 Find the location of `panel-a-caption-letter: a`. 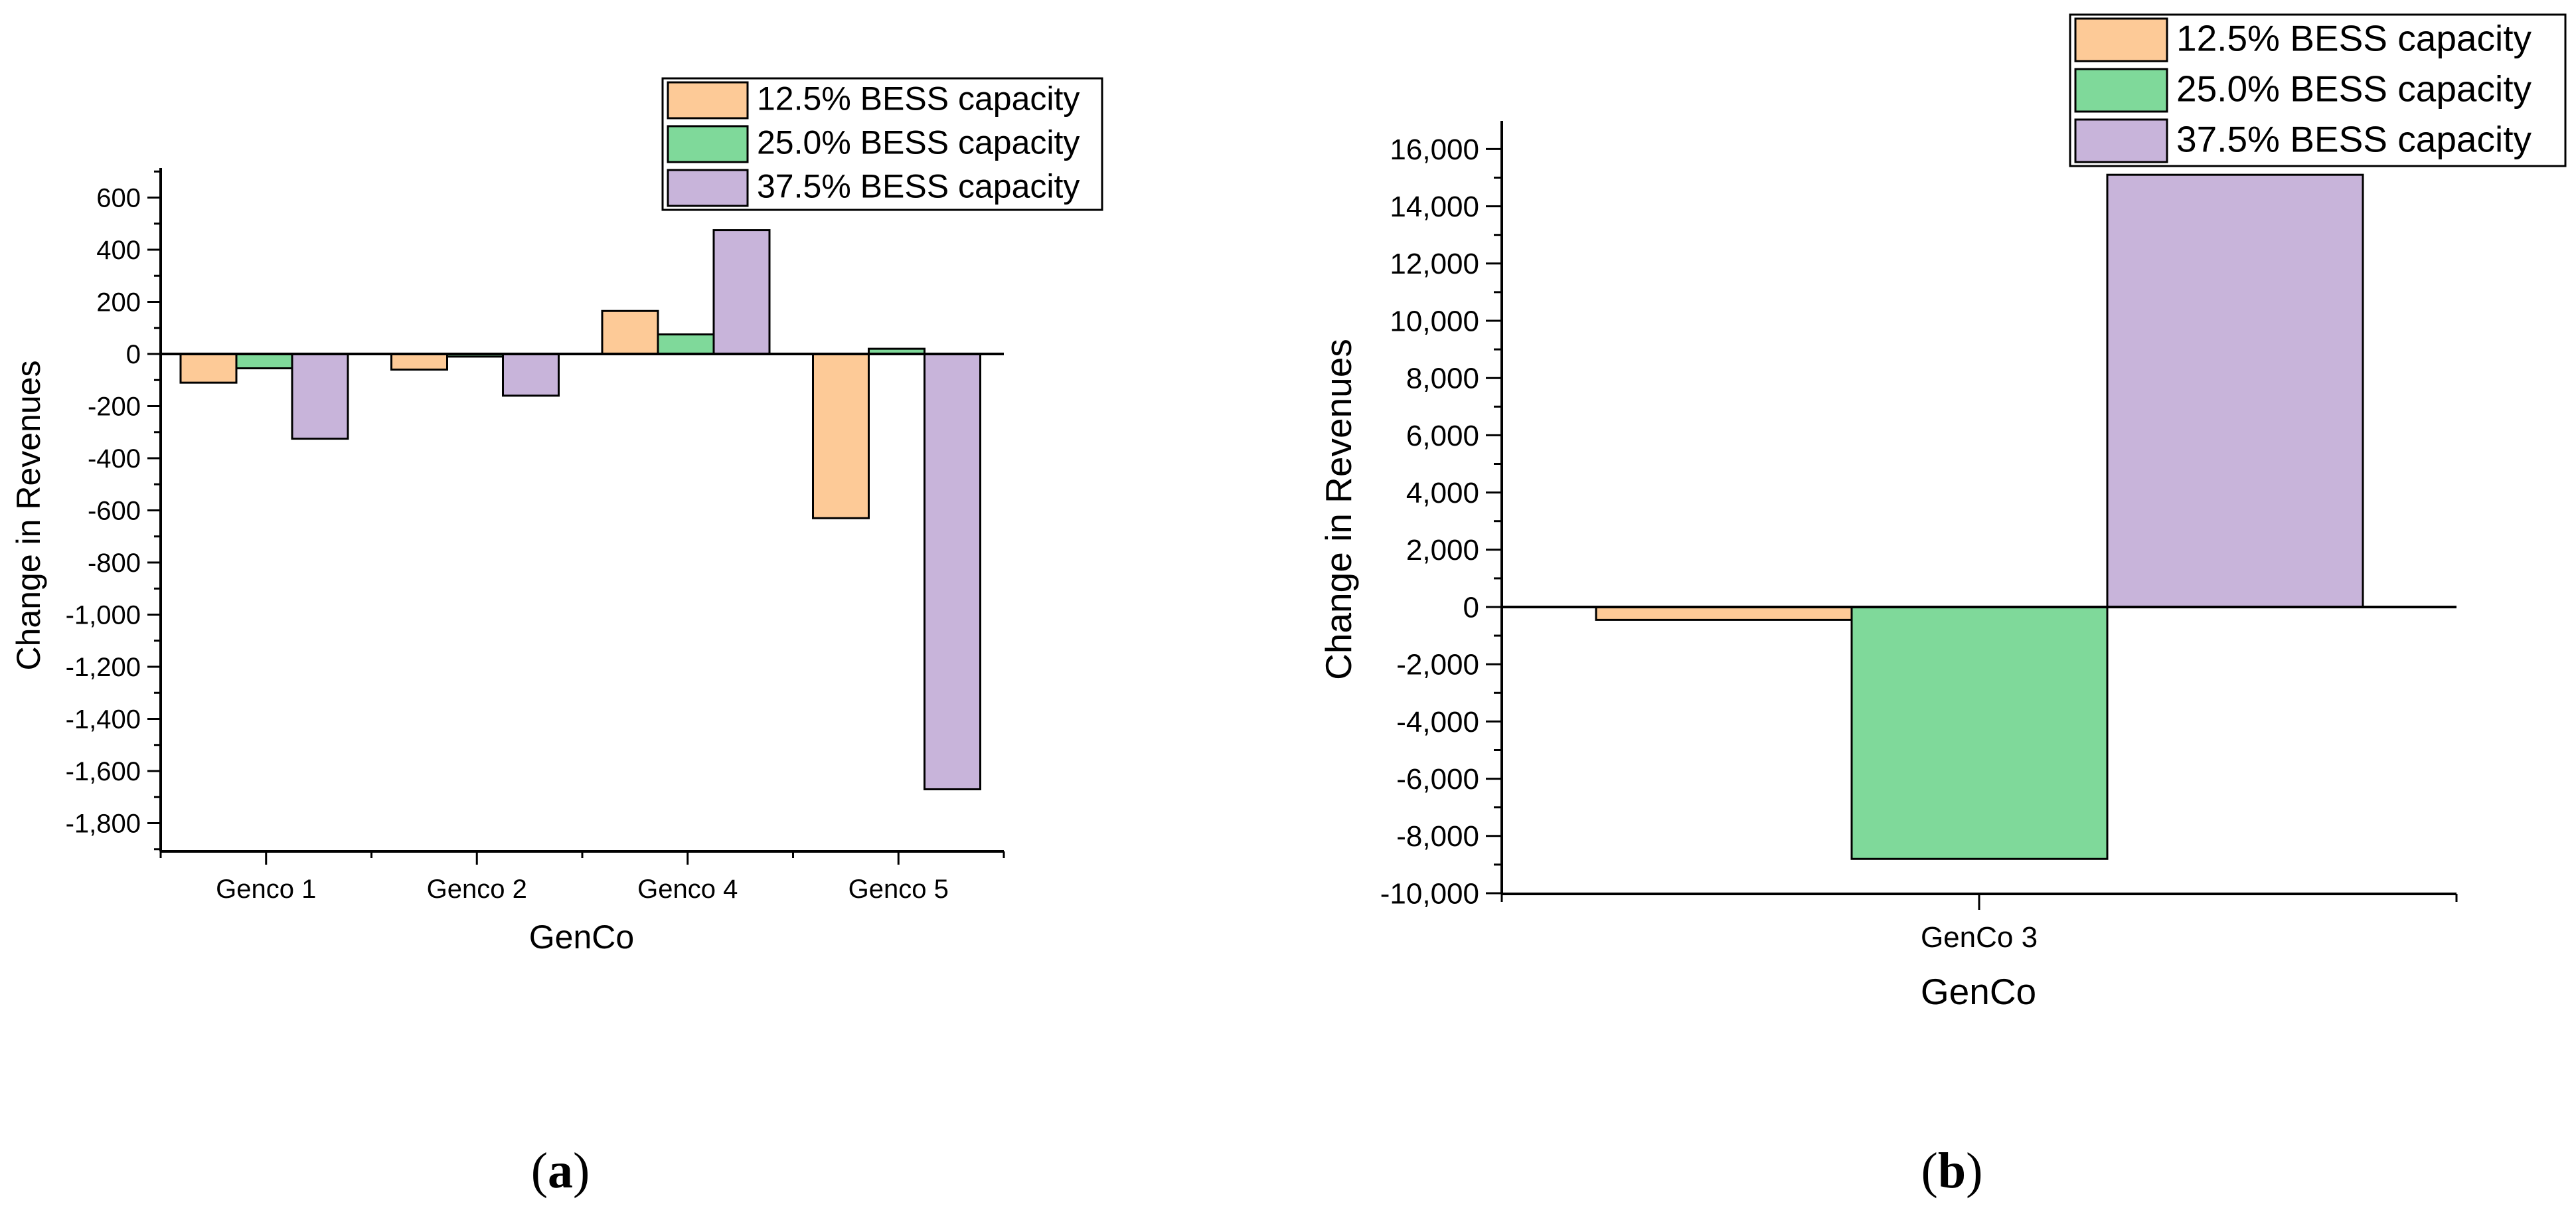

panel-a-caption-letter: a is located at coordinates (560, 1171).